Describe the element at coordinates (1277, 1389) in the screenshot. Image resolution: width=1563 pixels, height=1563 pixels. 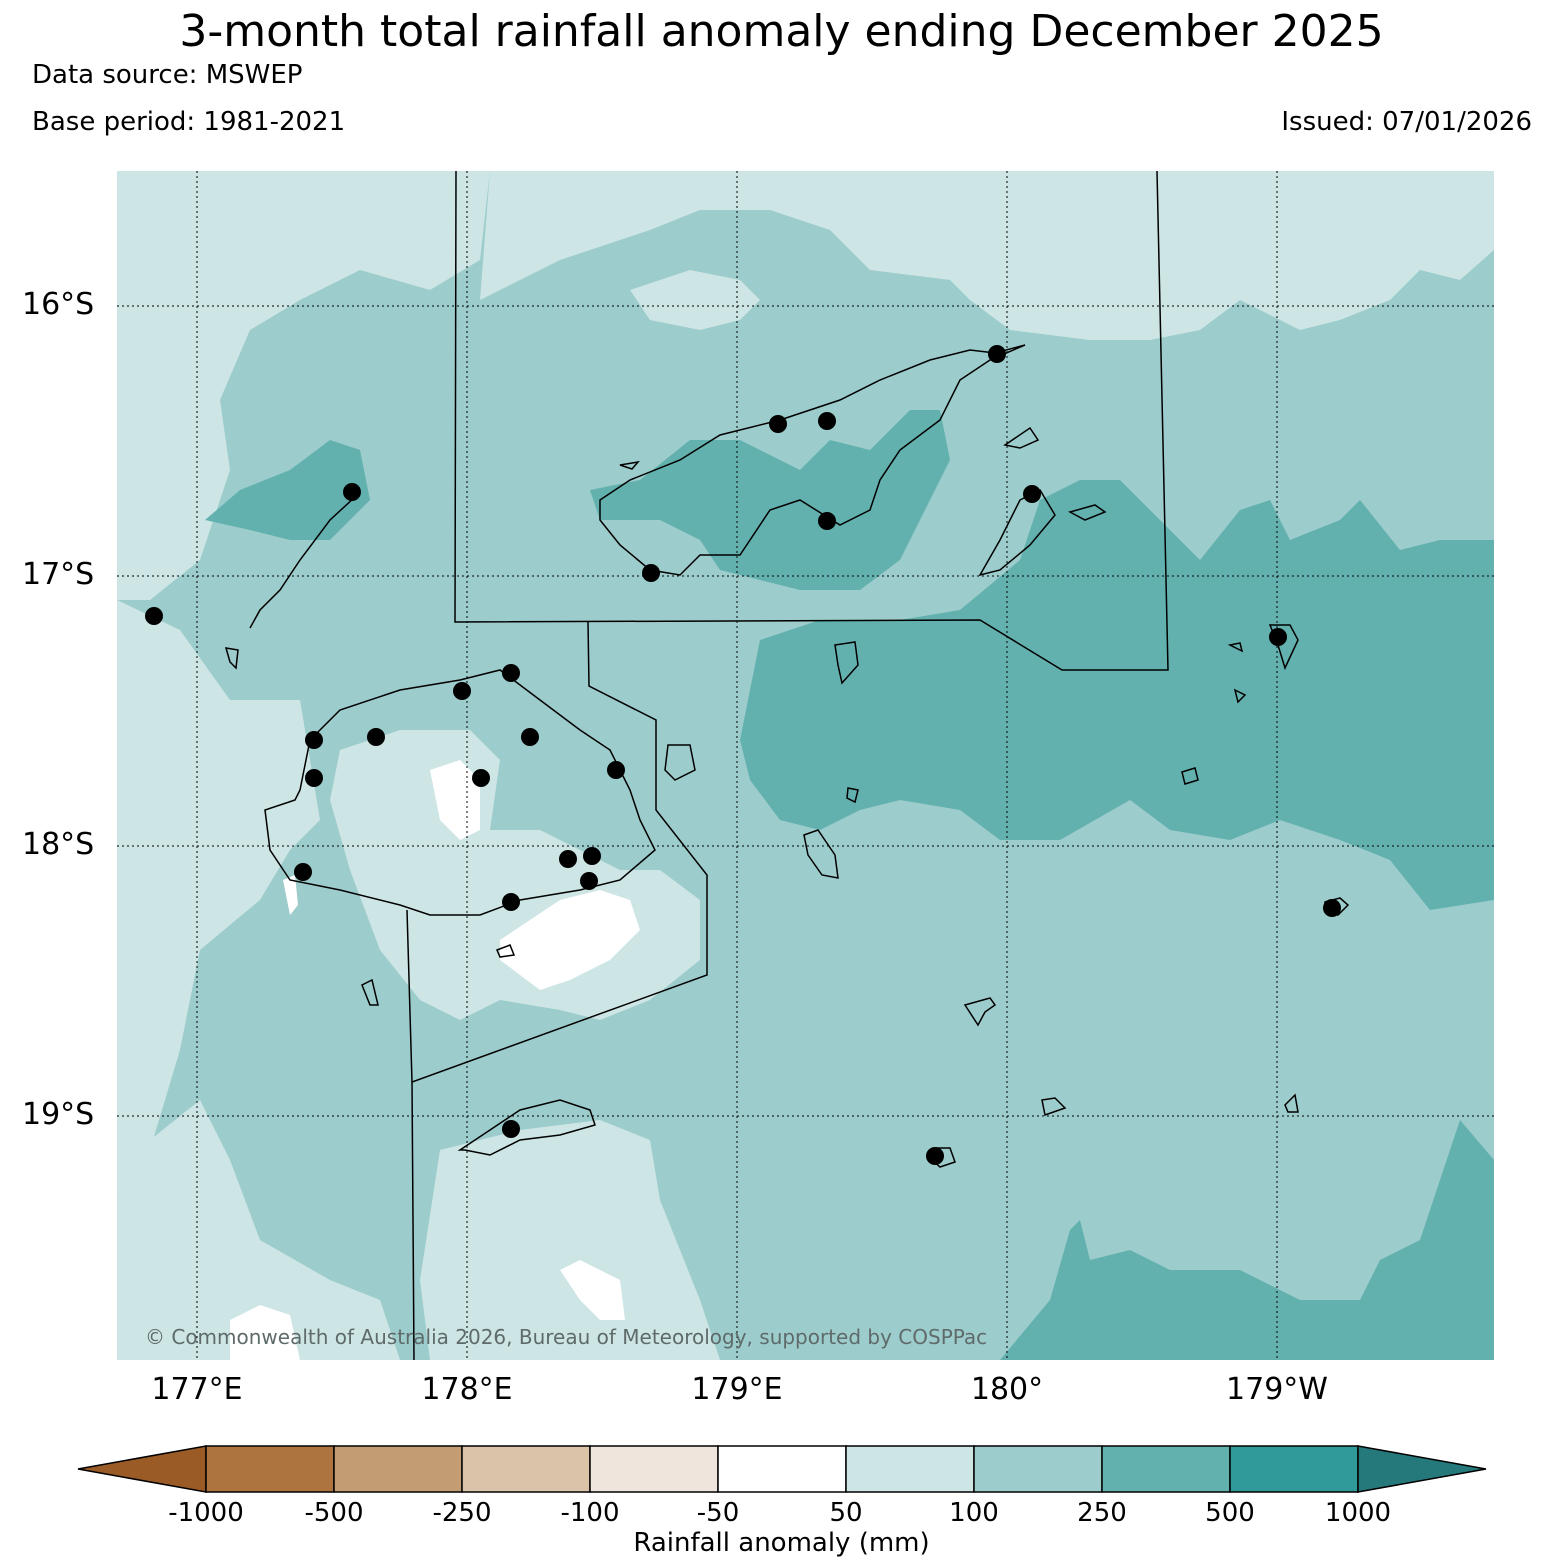
I see `lon-label-179w: 179°W` at that location.